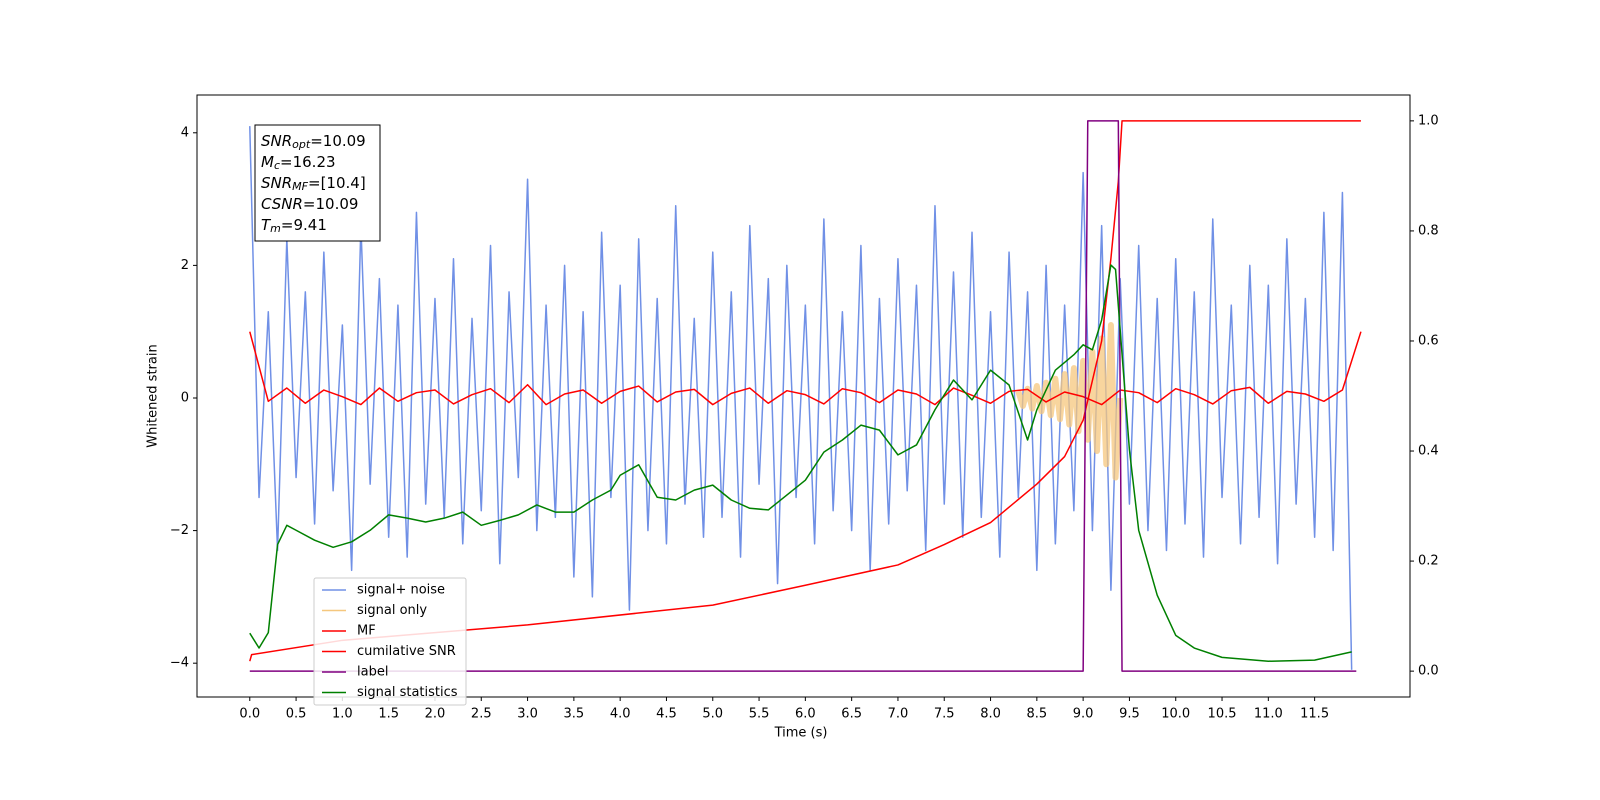 This screenshot has height=800, width=1600. Describe the element at coordinates (805, 714) in the screenshot. I see `x-tick-label: 6.0` at that location.